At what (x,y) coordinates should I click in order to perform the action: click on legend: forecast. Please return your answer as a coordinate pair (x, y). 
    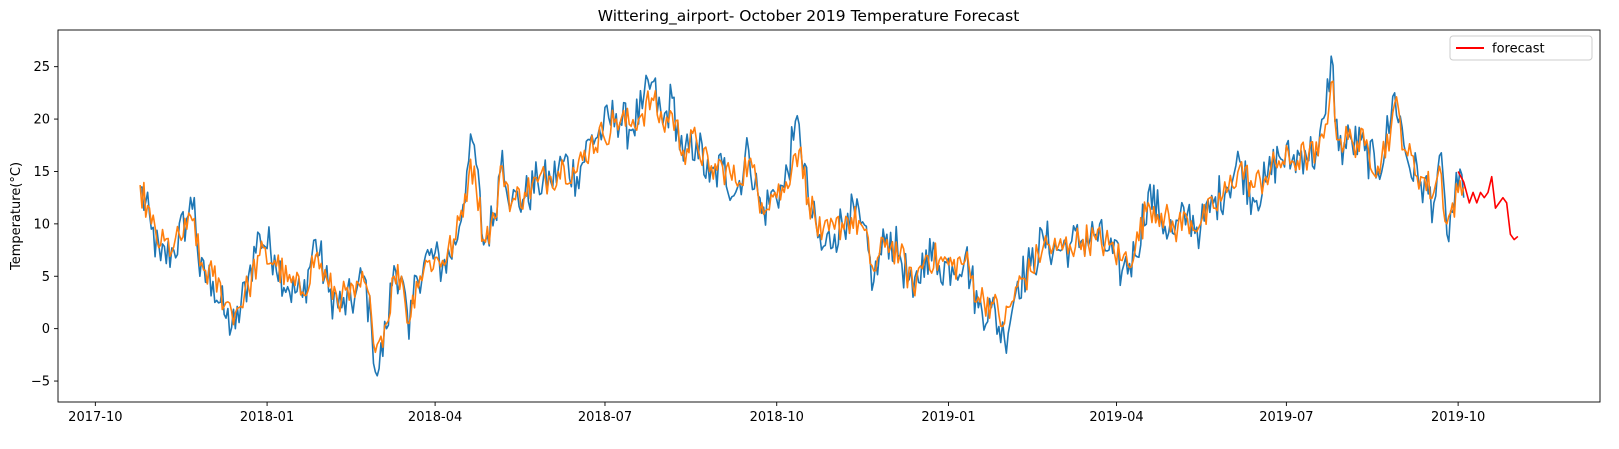
    Looking at the image, I should click on (1521, 48).